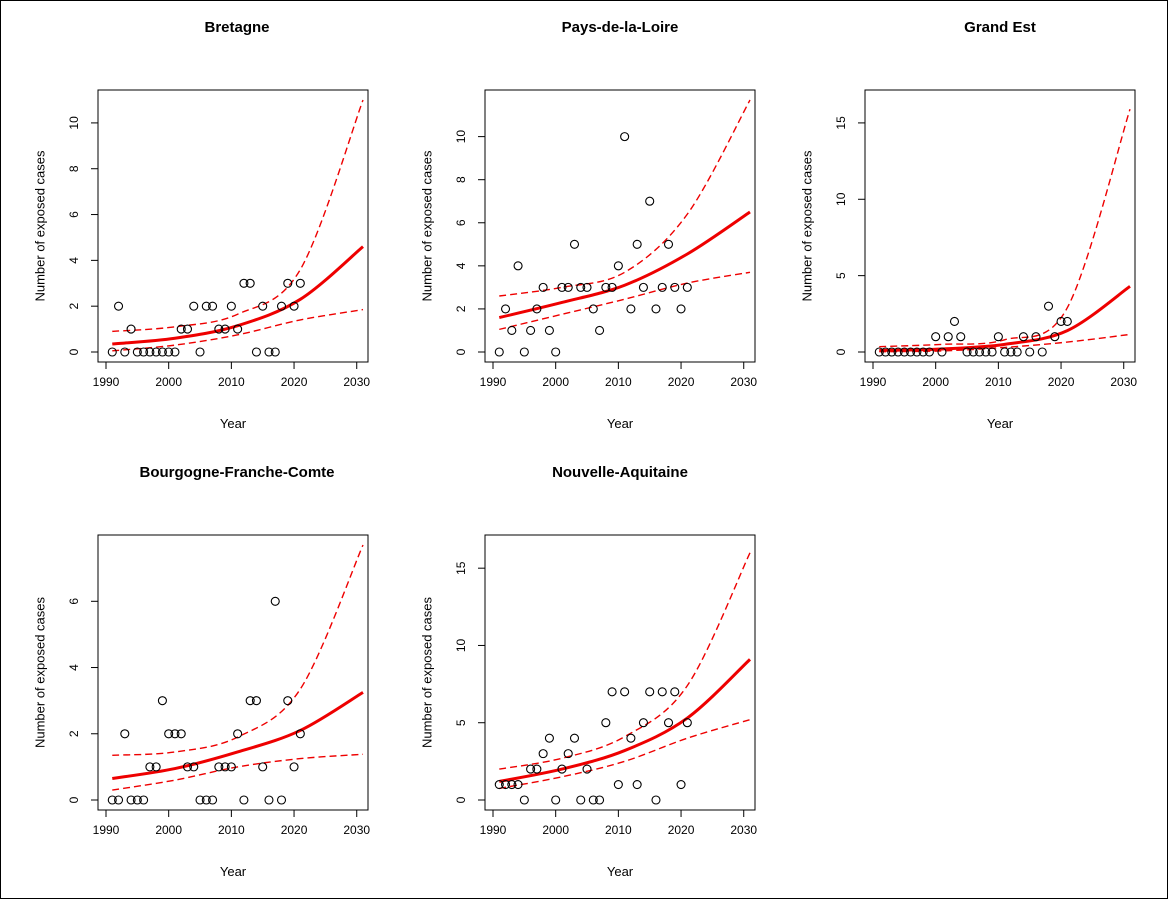 The image size is (1168, 899). I want to click on chart-title: Bretagne, so click(236, 27).